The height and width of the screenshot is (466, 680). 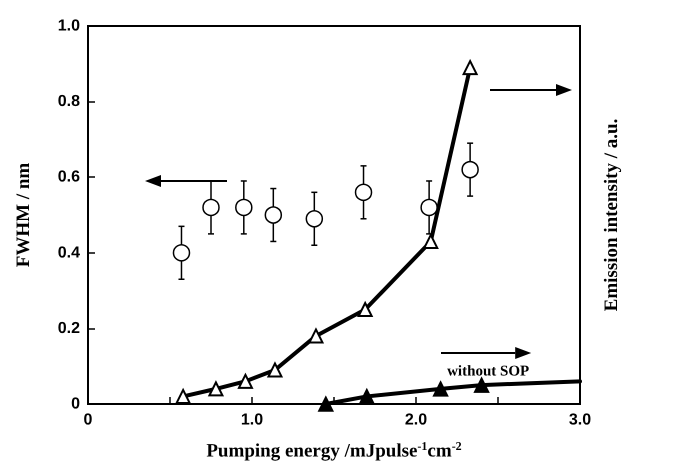 What do you see at coordinates (488, 371) in the screenshot?
I see `legend-label: without SOP` at bounding box center [488, 371].